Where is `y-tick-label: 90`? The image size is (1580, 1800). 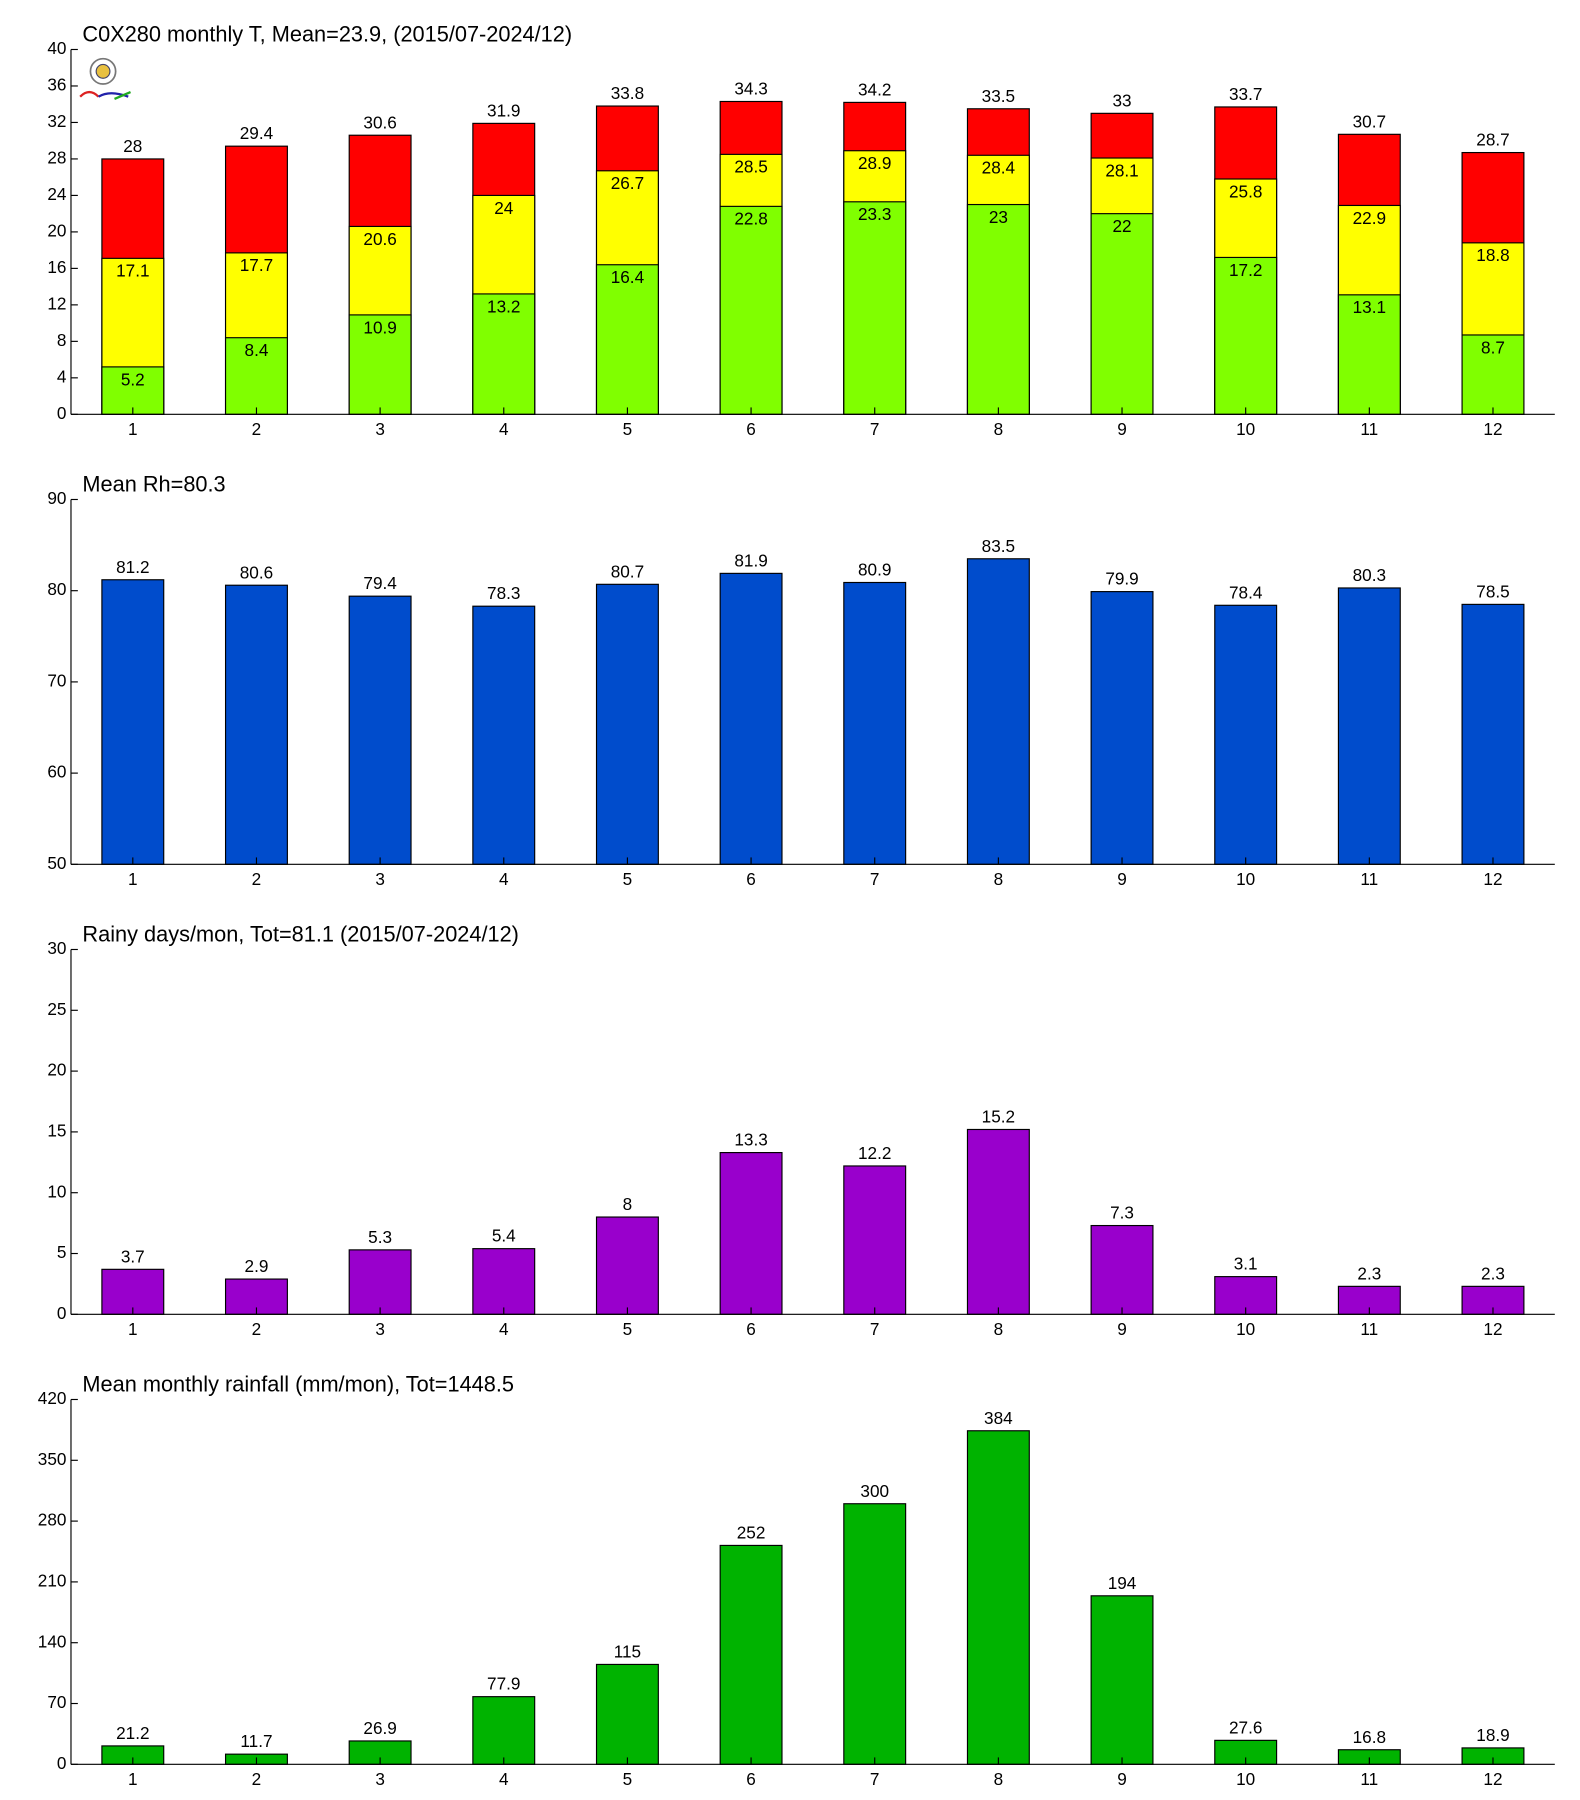
y-tick-label: 90 is located at coordinates (56, 498).